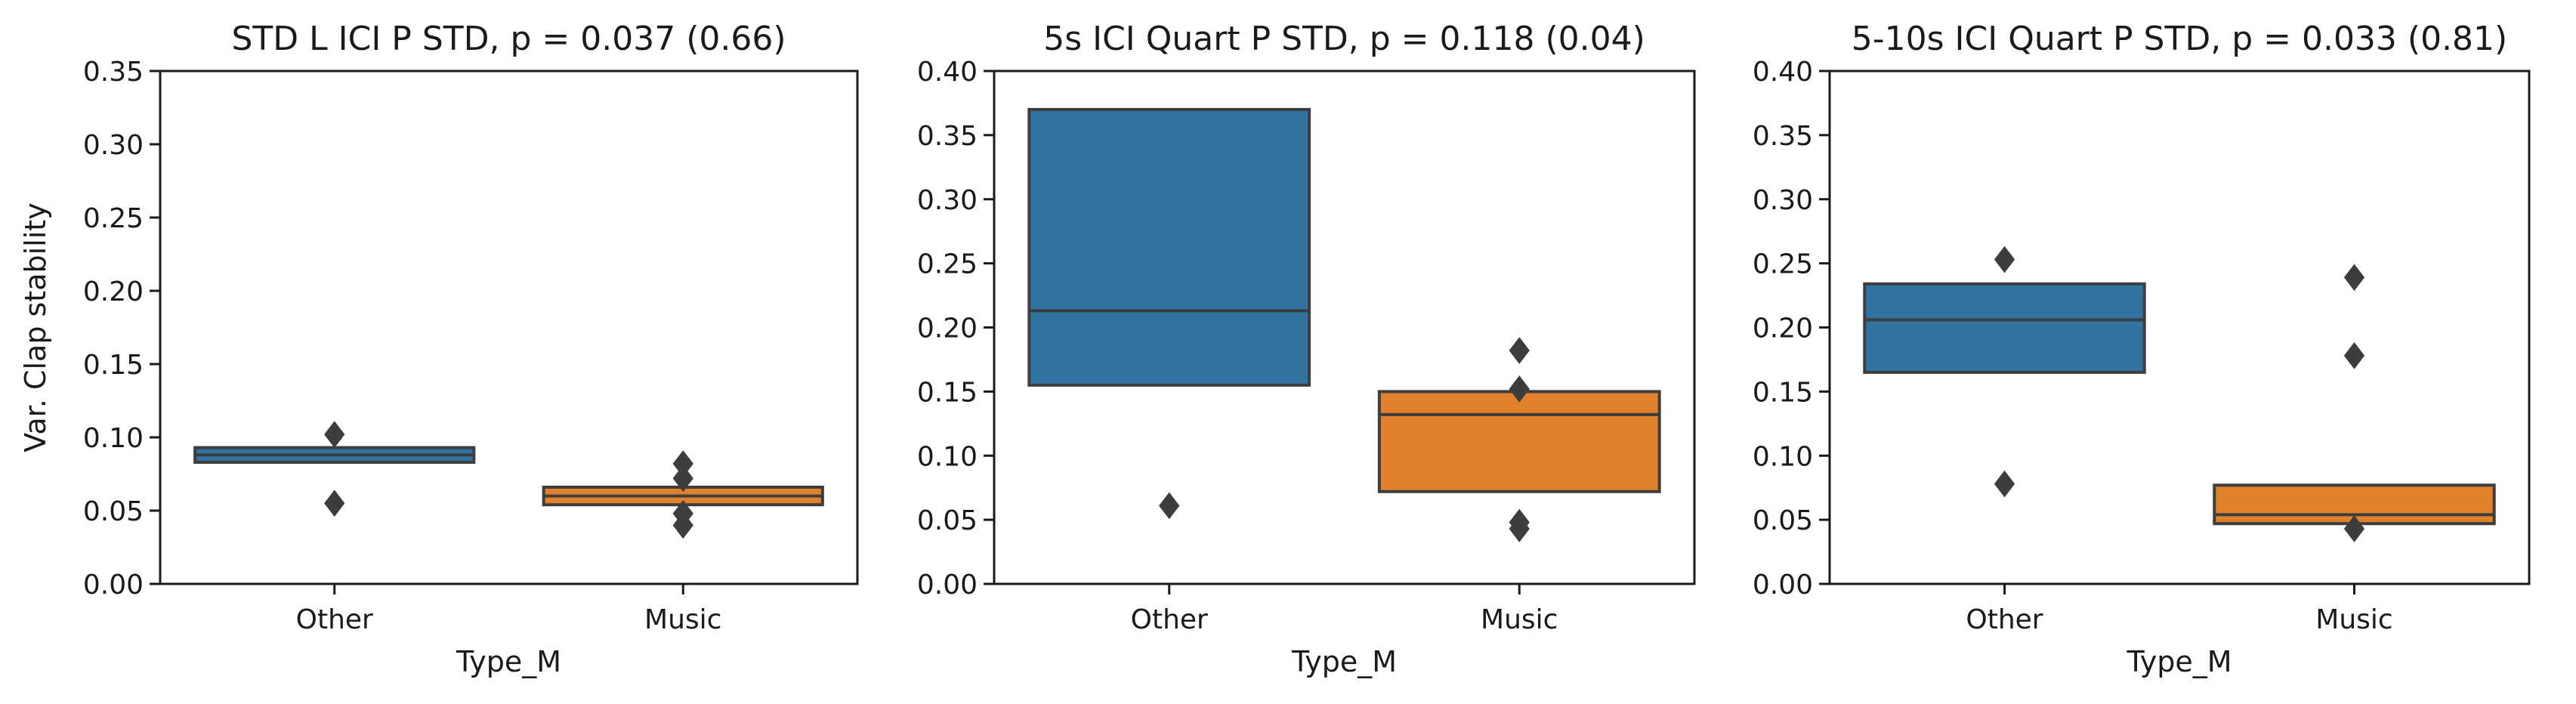 This screenshot has width=2576, height=704. I want to click on panel-title: 5-10s ICI Quart P STD, p = 0.033 (0.81), so click(2179, 39).